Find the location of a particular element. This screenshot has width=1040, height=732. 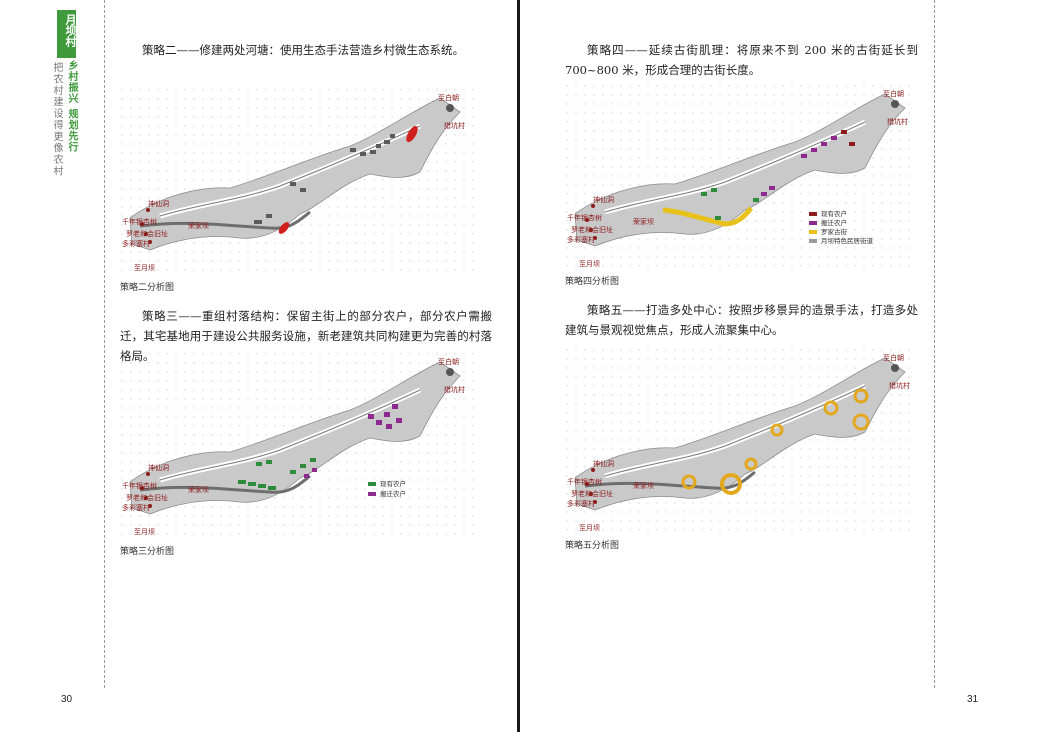

strategy2-map: 至白朝 猎坑村 神仙洞 千年银杏树 罗老和会旧址 多彩塞村 荣家坝 至月坝 is located at coordinates (300, 182).